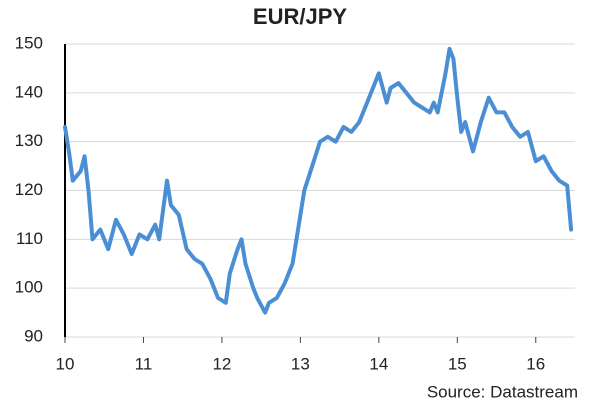 Image resolution: width=600 pixels, height=416 pixels. I want to click on y-tick-label: 120, so click(29, 189).